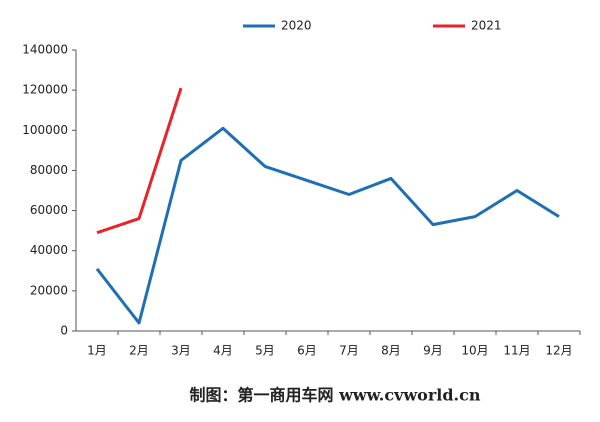  What do you see at coordinates (558, 351) in the screenshot?
I see `x-tick-label: 12月` at bounding box center [558, 351].